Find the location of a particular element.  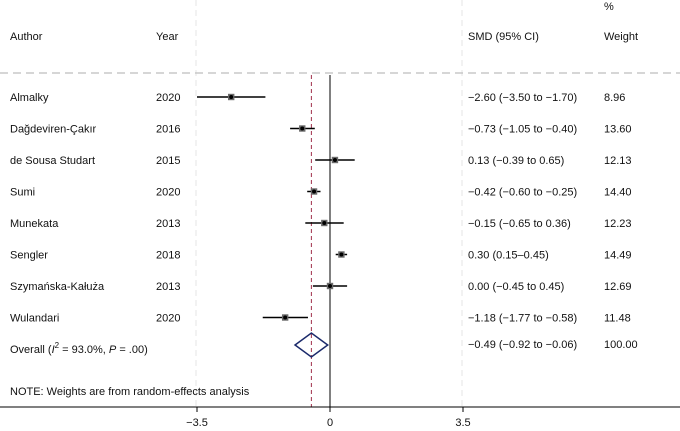

header-weight: Weight is located at coordinates (621, 37).